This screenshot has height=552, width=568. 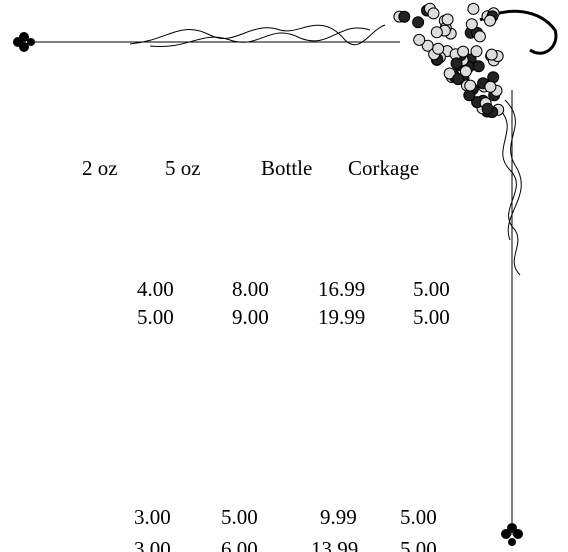 I want to click on price: 4.00, so click(x=155, y=289).